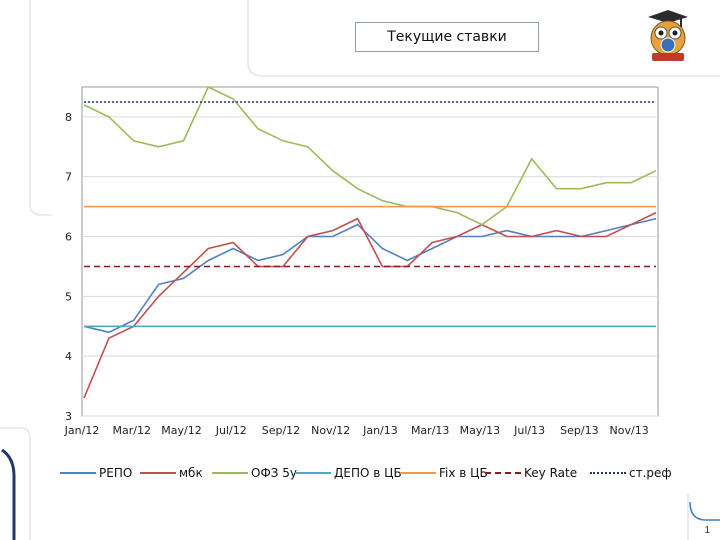  What do you see at coordinates (629, 430) in the screenshot?
I see `x-tick-label: Nov/13` at bounding box center [629, 430].